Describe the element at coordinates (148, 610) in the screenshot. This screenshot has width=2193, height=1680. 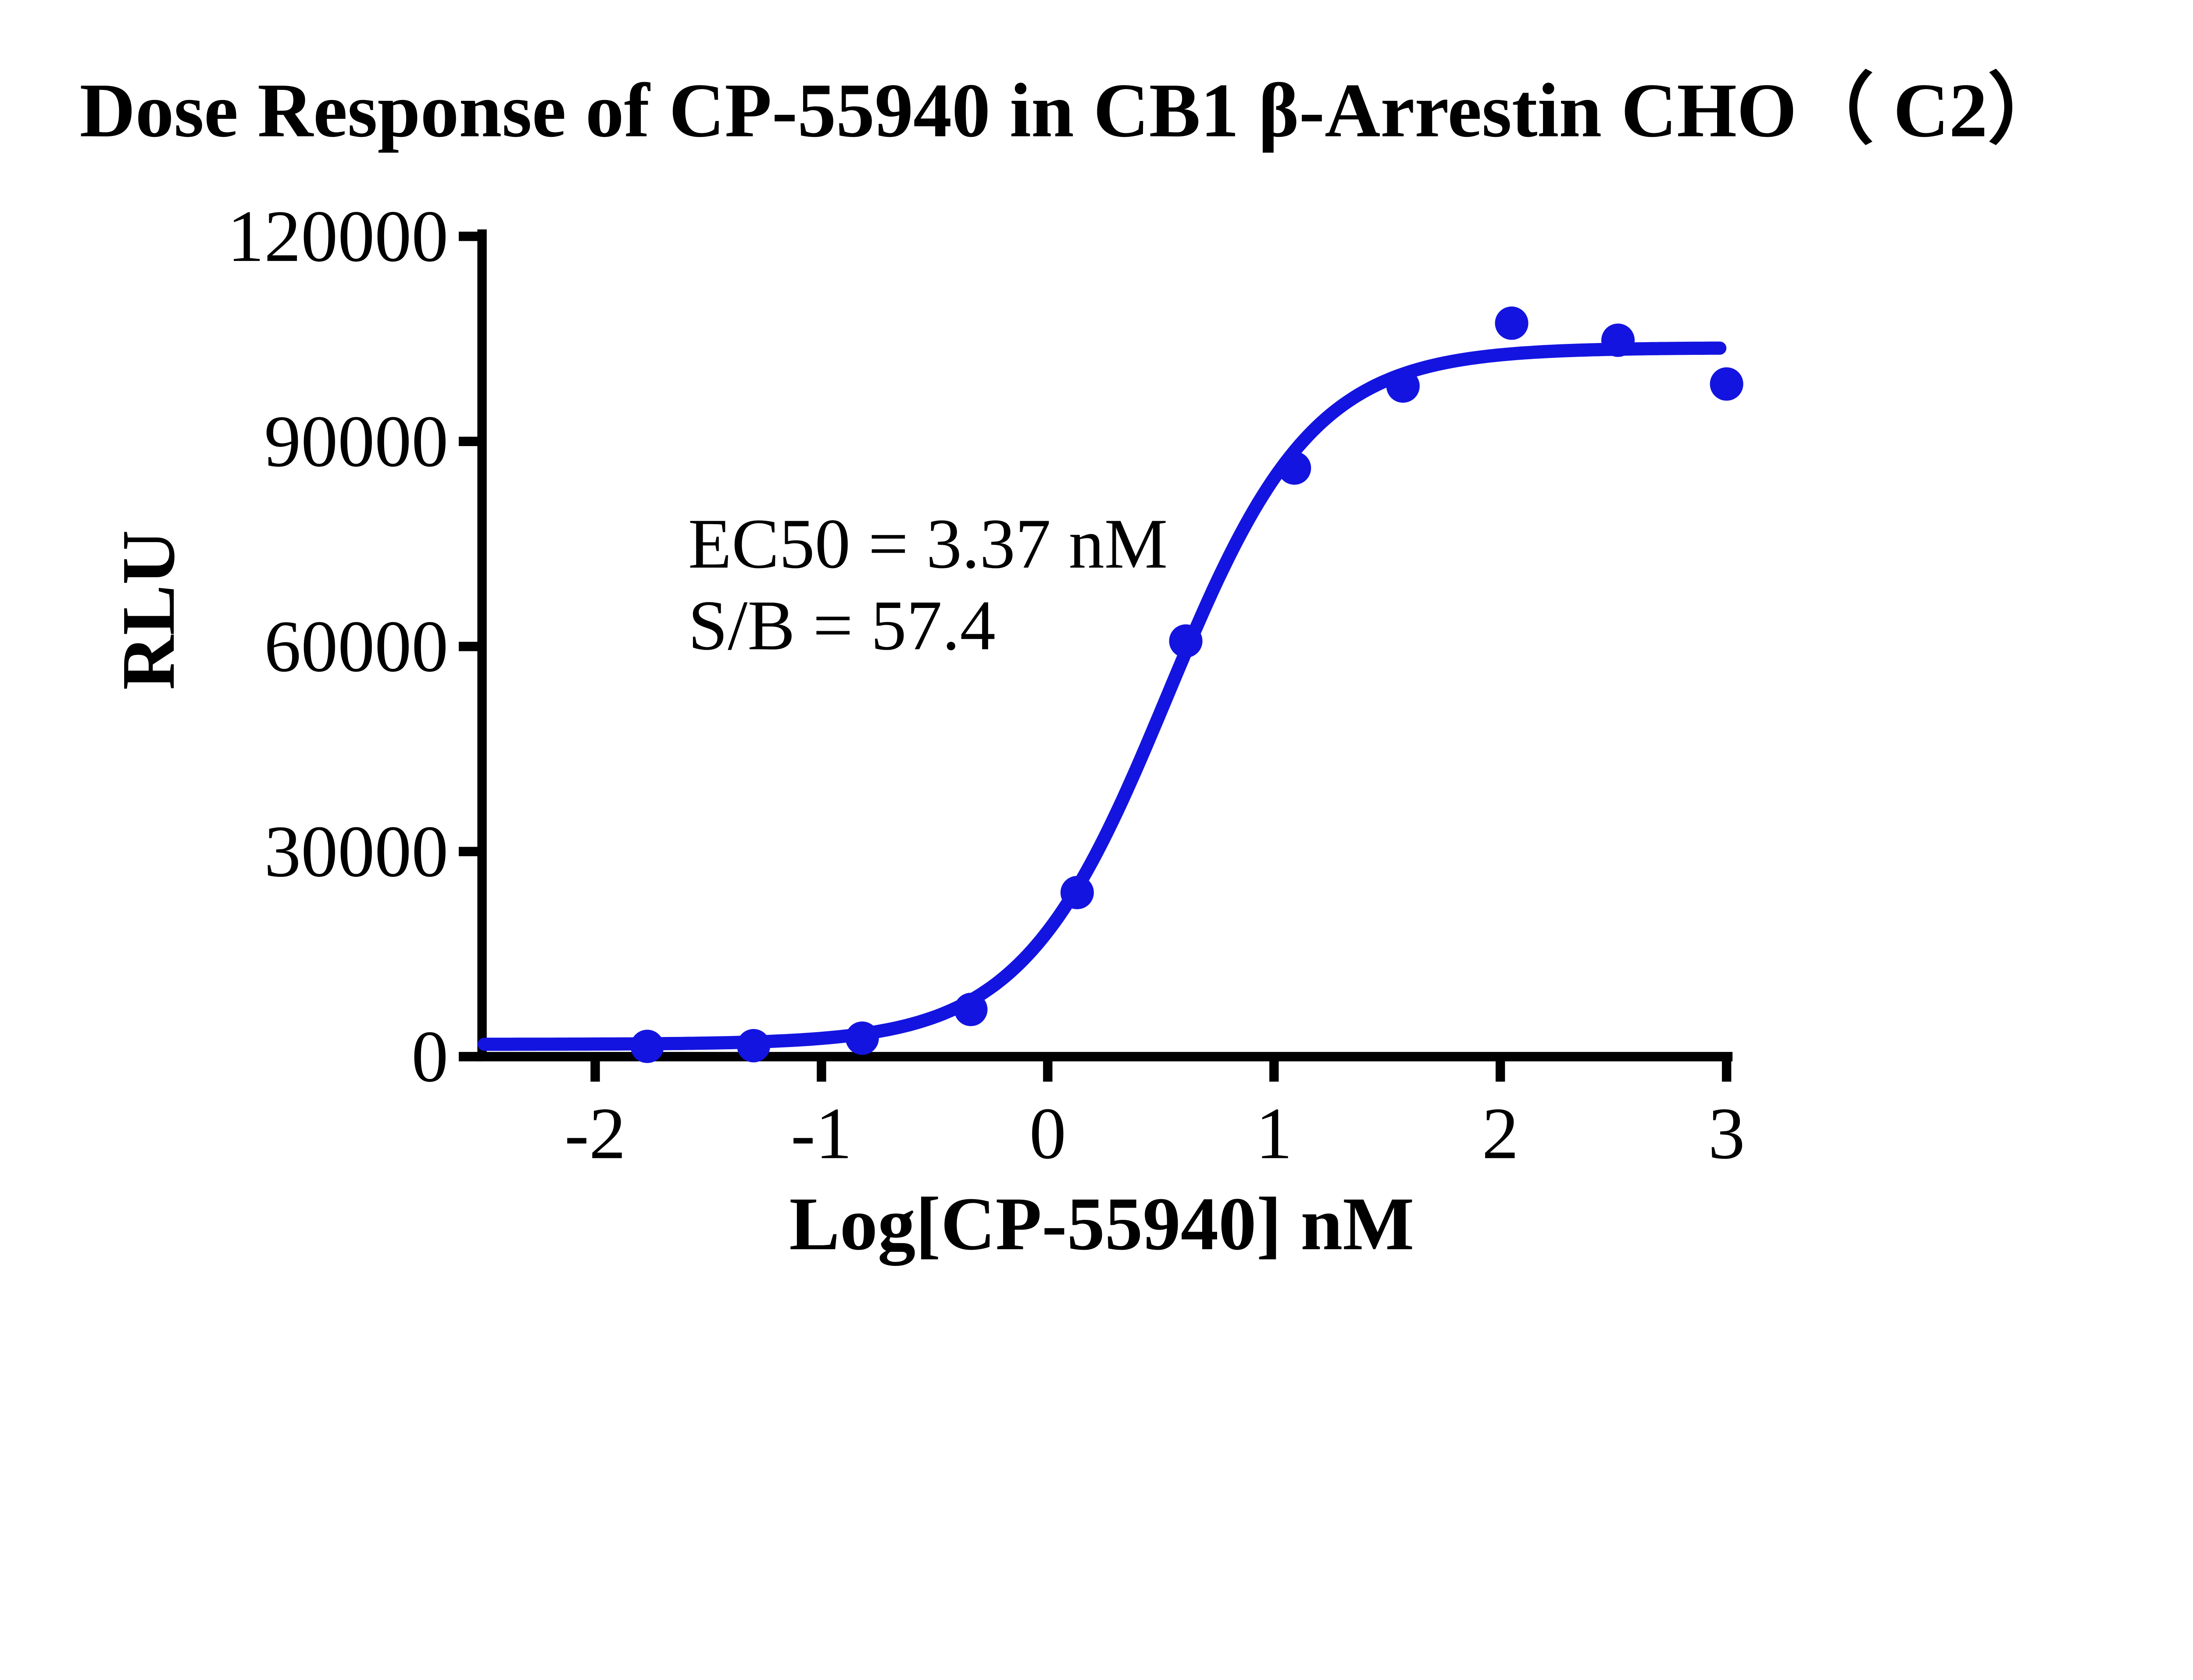
I see `y-axis-label: RLU` at that location.